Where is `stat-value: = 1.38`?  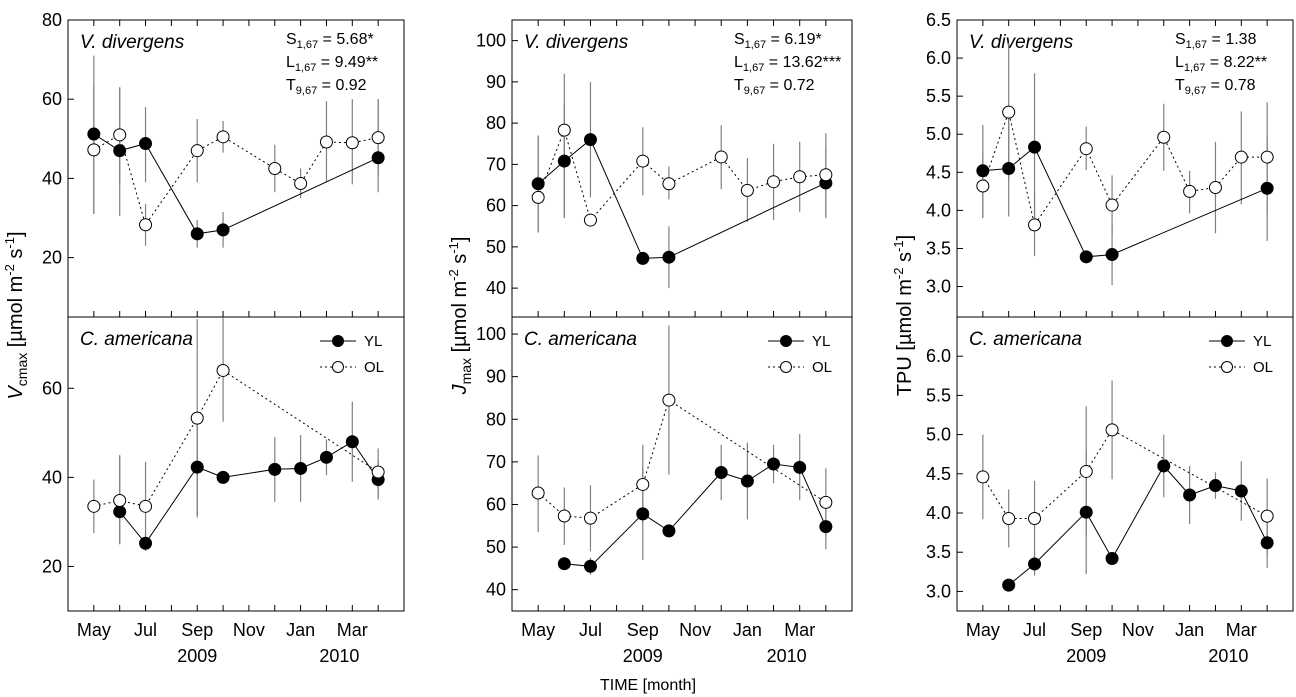
stat-value: = 1.38 is located at coordinates (1231, 39).